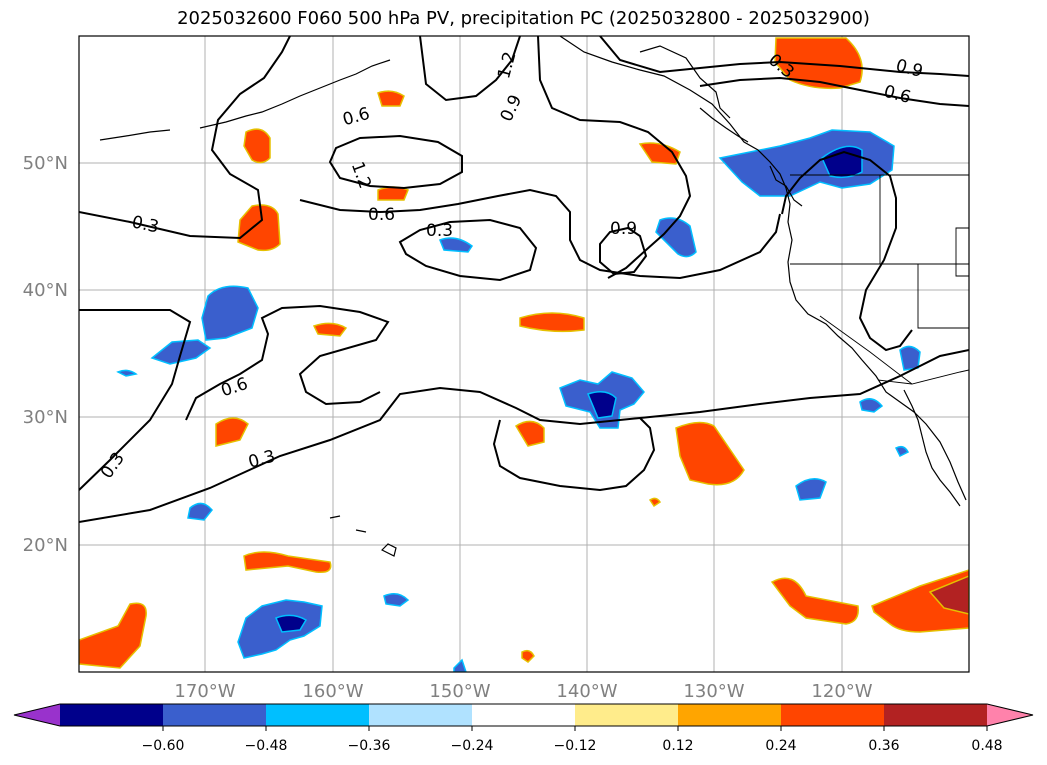 The width and height of the screenshot is (1047, 765). What do you see at coordinates (677, 746) in the screenshot?
I see `colorbar-tick-label: 0.12` at bounding box center [677, 746].